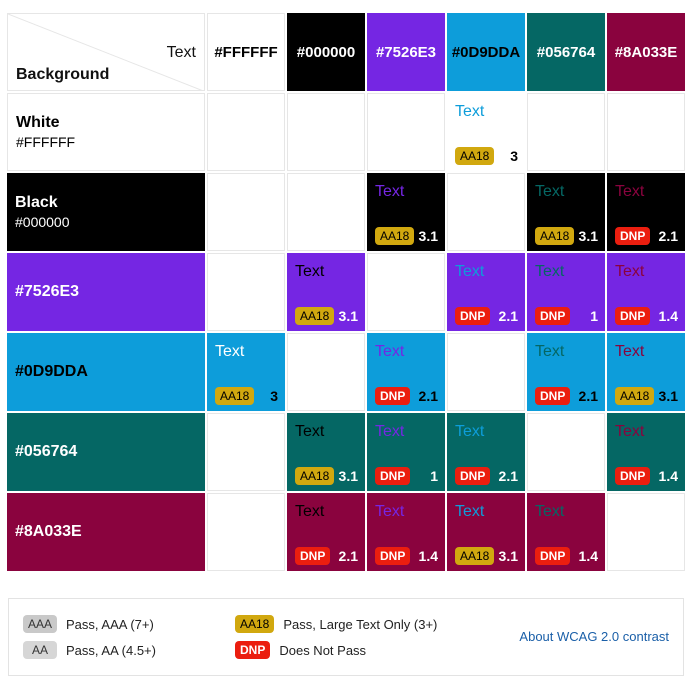 This screenshot has width=700, height=686. Describe the element at coordinates (106, 372) in the screenshot. I see `row-header: #0D9DDA` at that location.